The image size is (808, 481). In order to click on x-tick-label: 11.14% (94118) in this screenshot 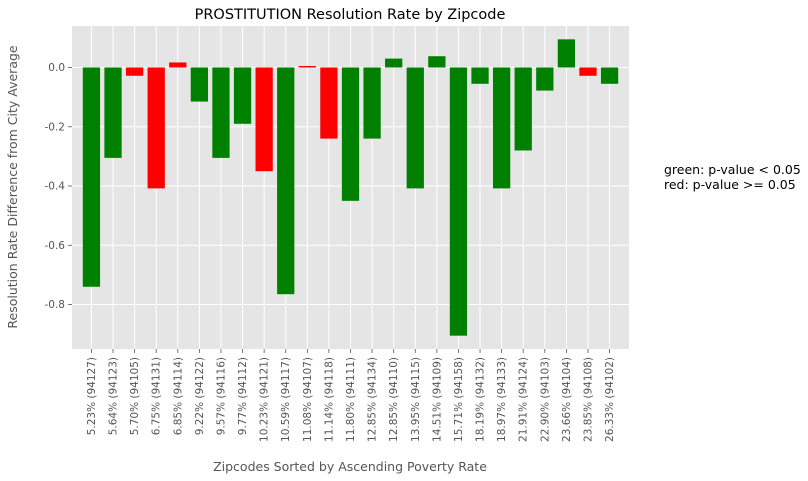, I will do `click(329, 399)`.